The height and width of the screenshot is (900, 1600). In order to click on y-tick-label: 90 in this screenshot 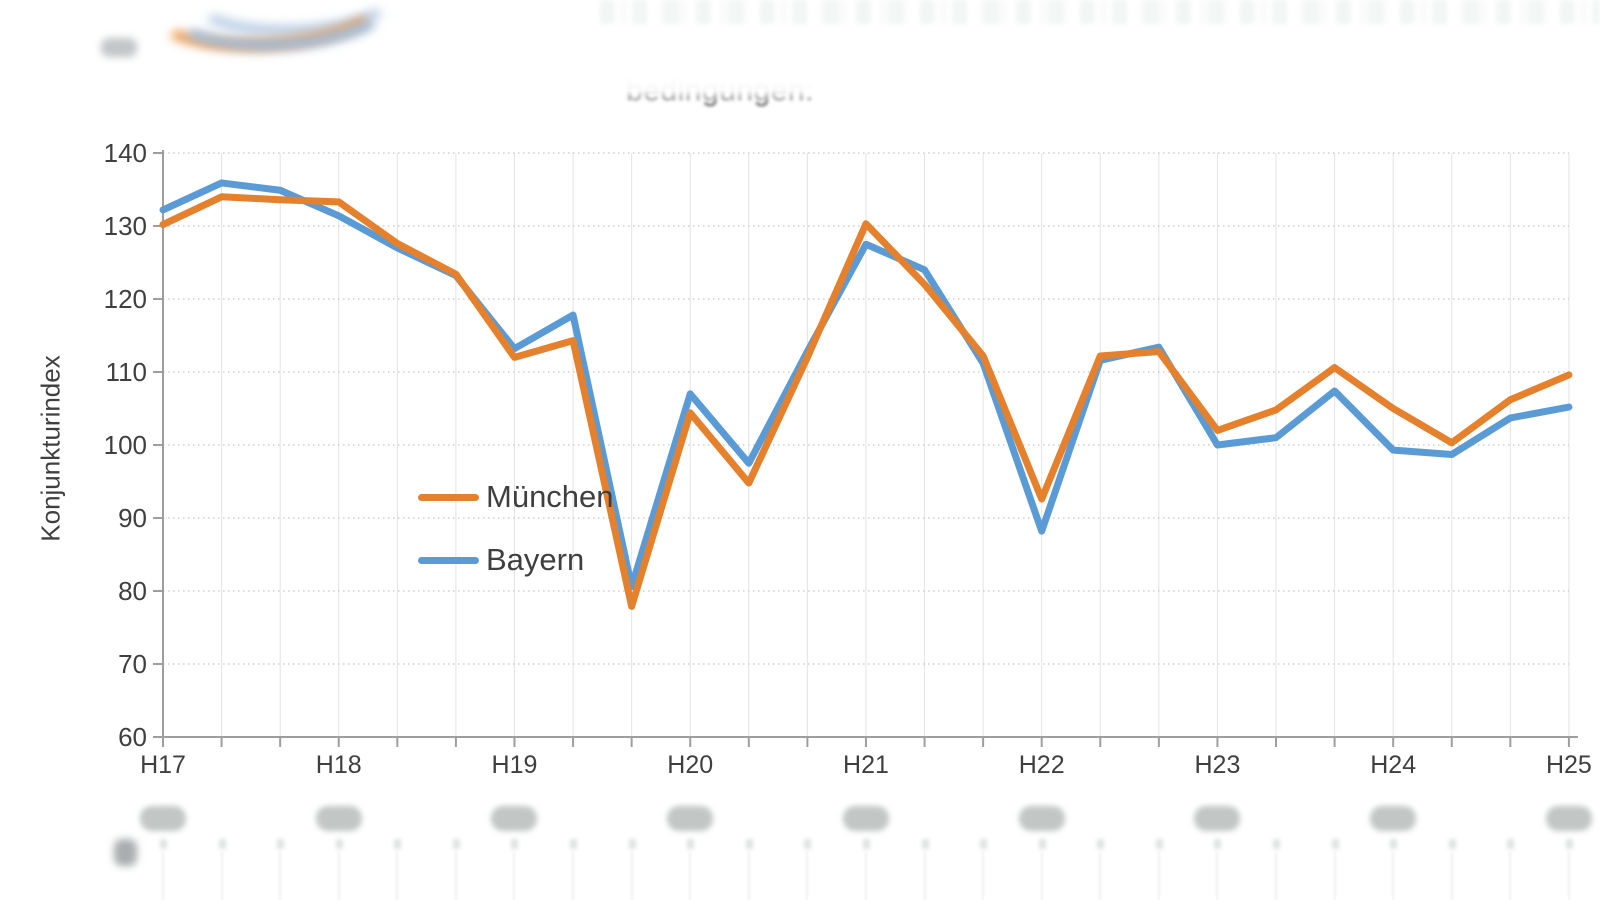, I will do `click(132, 518)`.